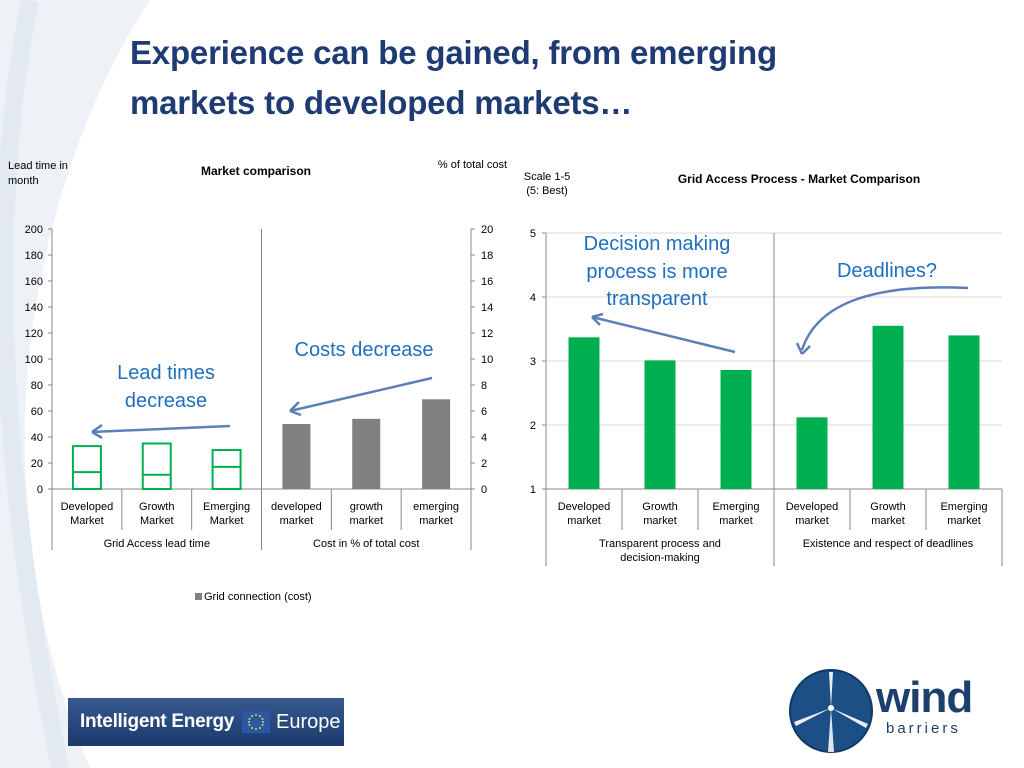 Image resolution: width=1024 pixels, height=768 pixels. I want to click on tick-label: 1, so click(533, 490).